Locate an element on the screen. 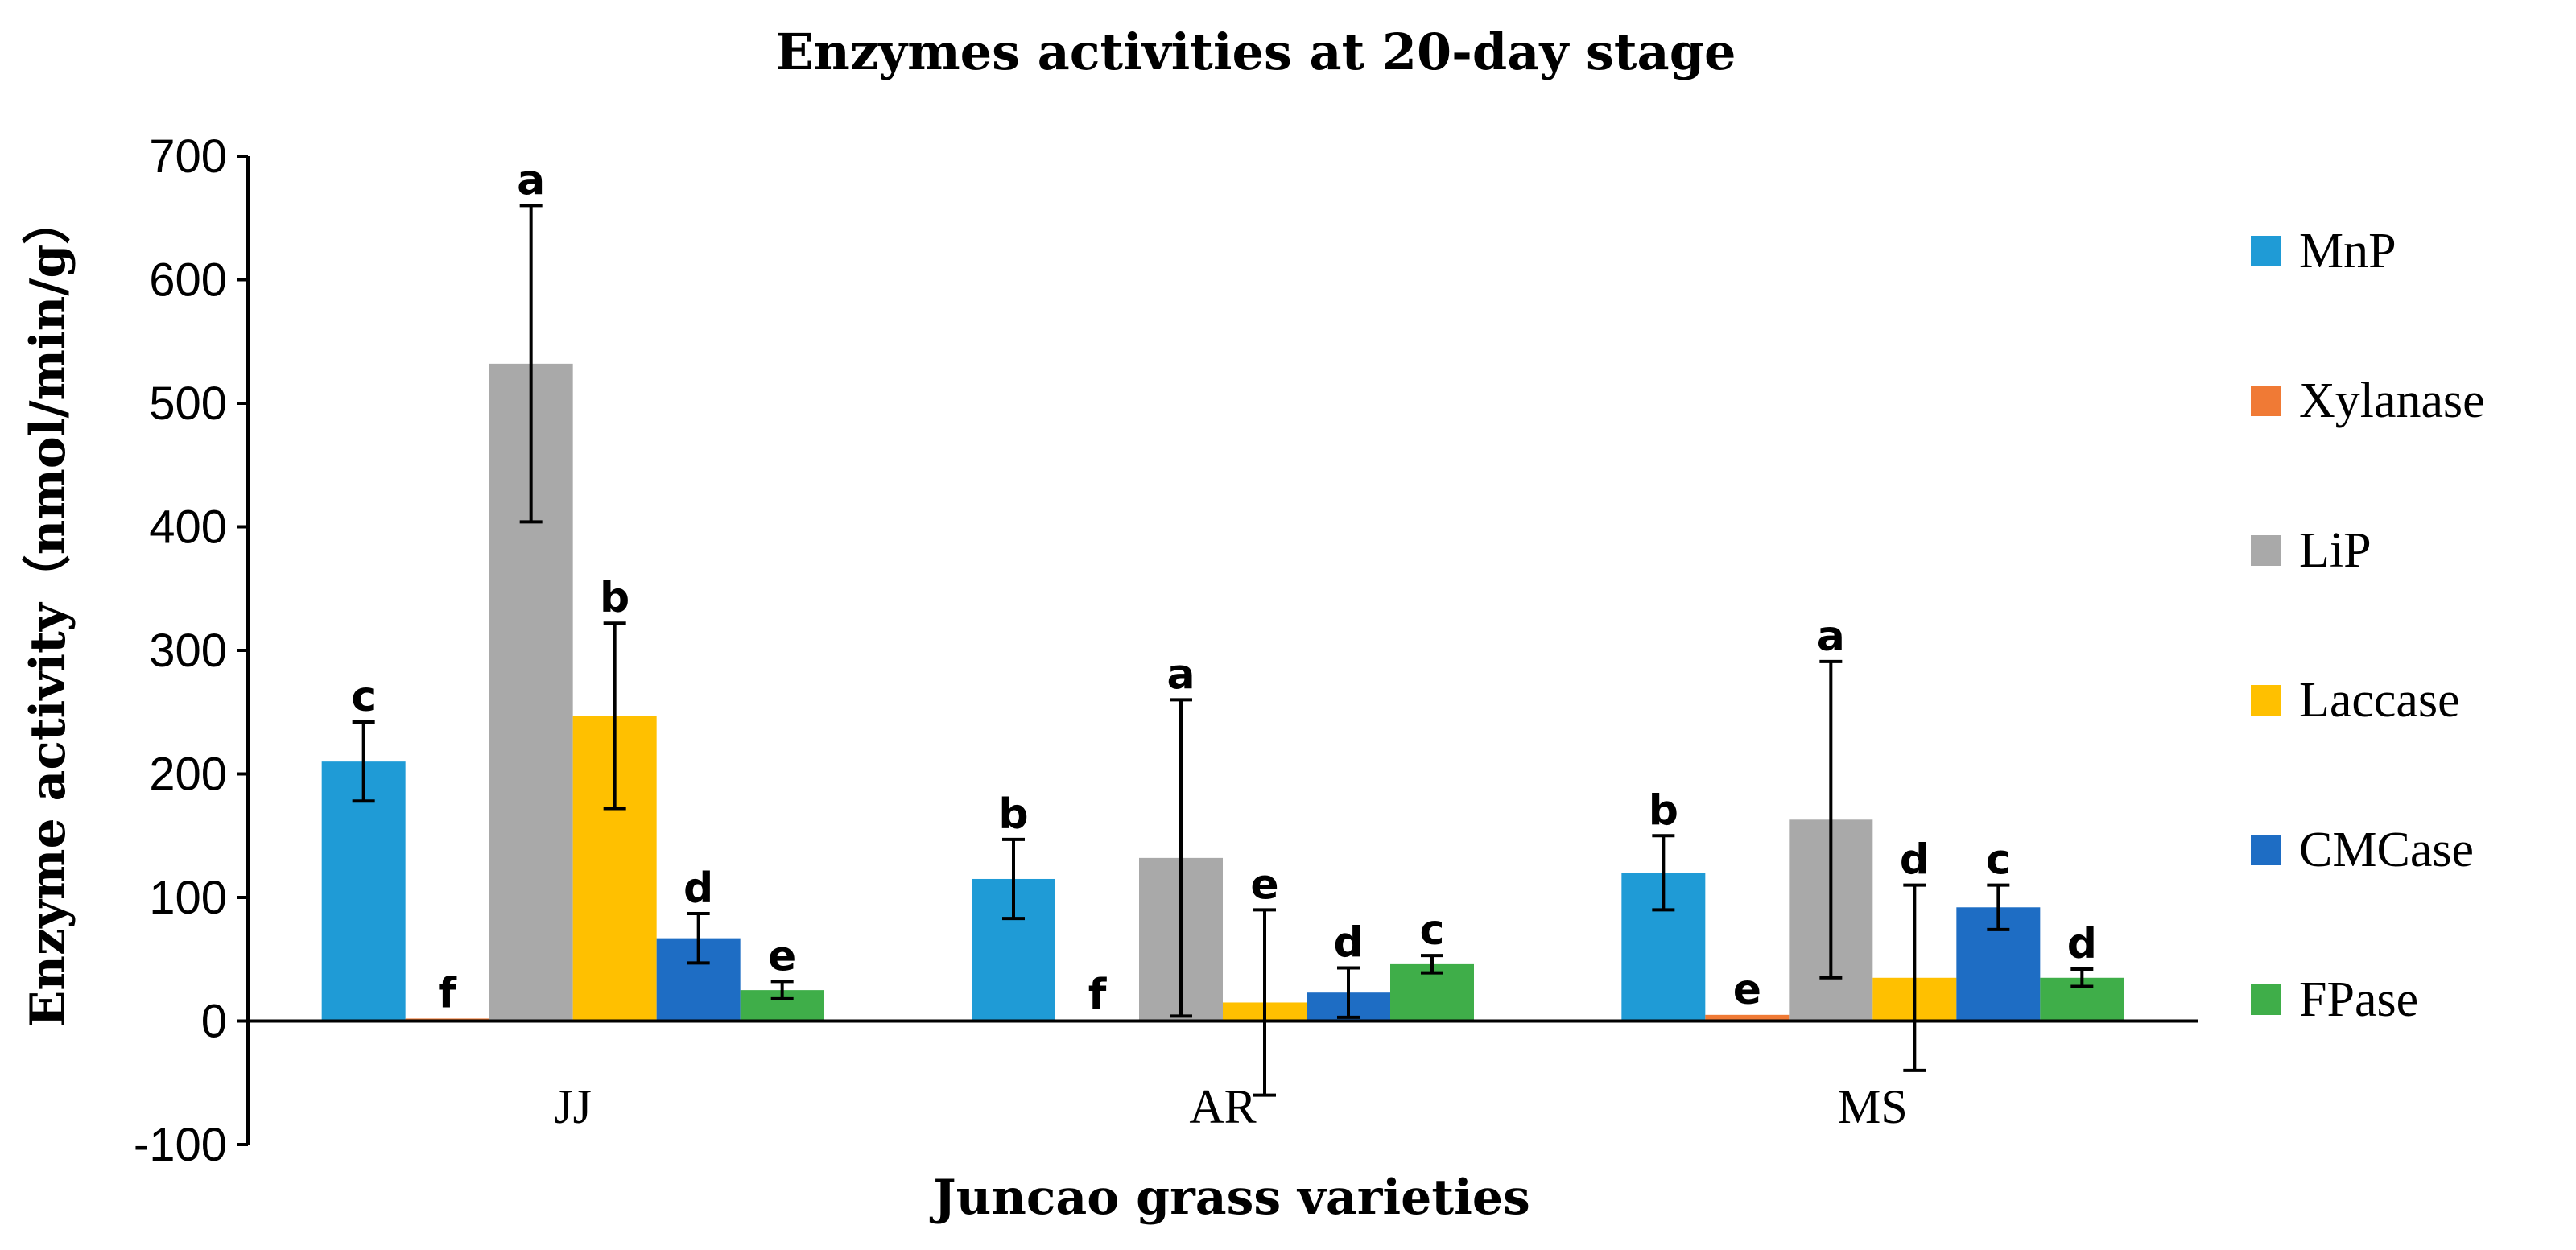  x-axis-title: Juncao grass varieties is located at coordinates (1229, 1198).